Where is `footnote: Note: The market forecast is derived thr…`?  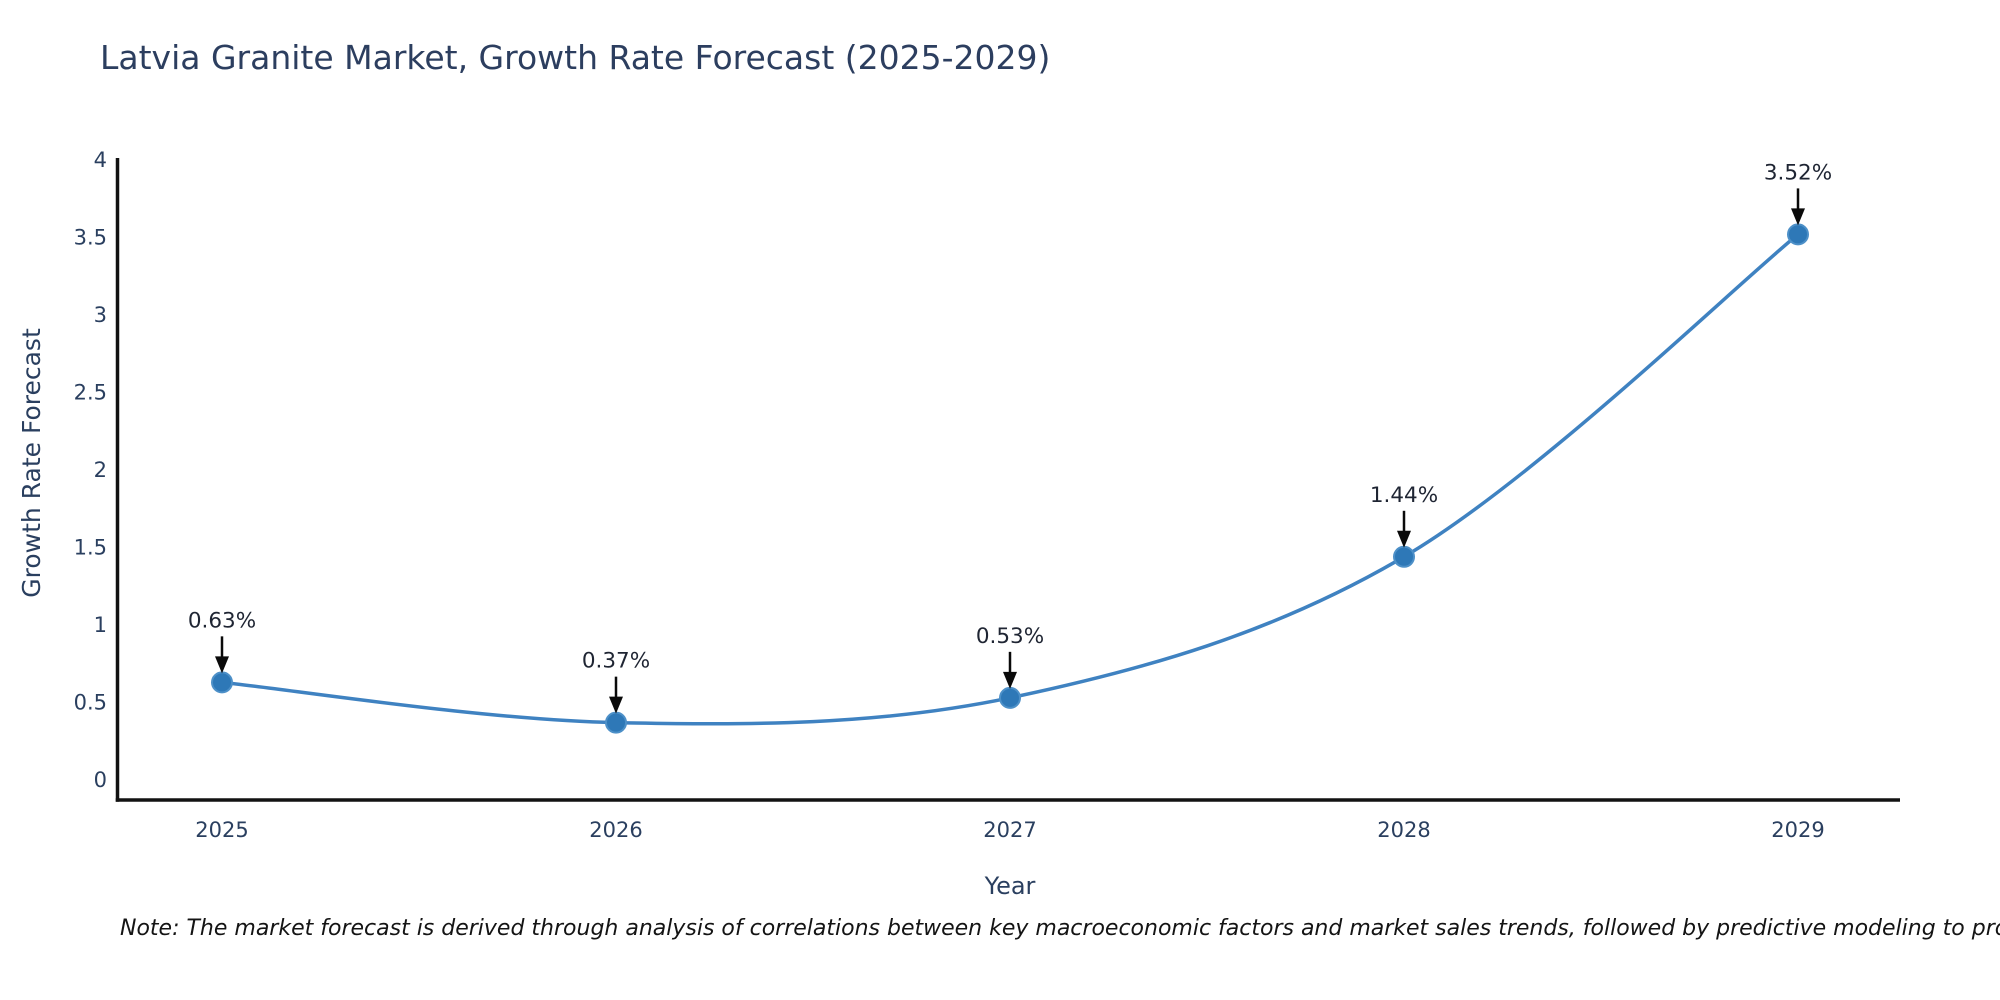
footnote: Note: The market forecast is derived thr… is located at coordinates (1060, 928).